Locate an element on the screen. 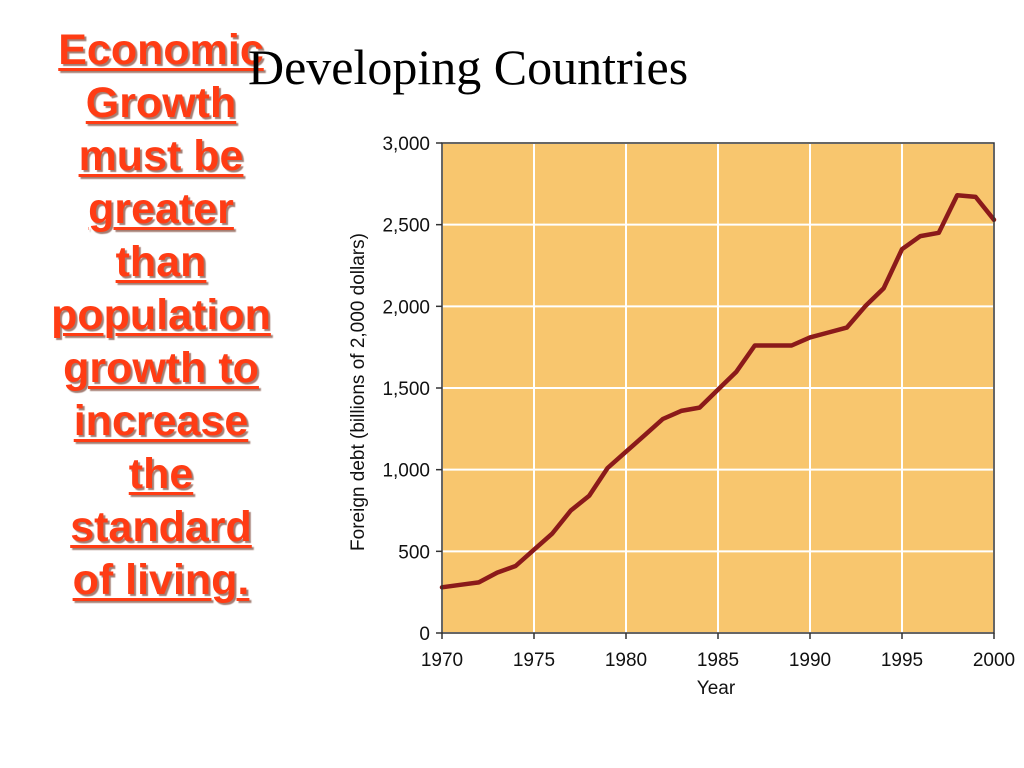 The height and width of the screenshot is (768, 1024). x-tick-label: 2000 is located at coordinates (994, 660).